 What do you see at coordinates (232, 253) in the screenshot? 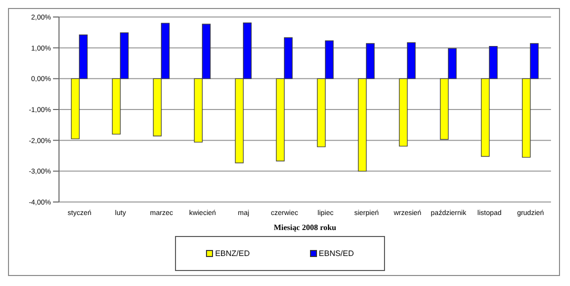
I see `legend-label: EBNZ/ED` at bounding box center [232, 253].